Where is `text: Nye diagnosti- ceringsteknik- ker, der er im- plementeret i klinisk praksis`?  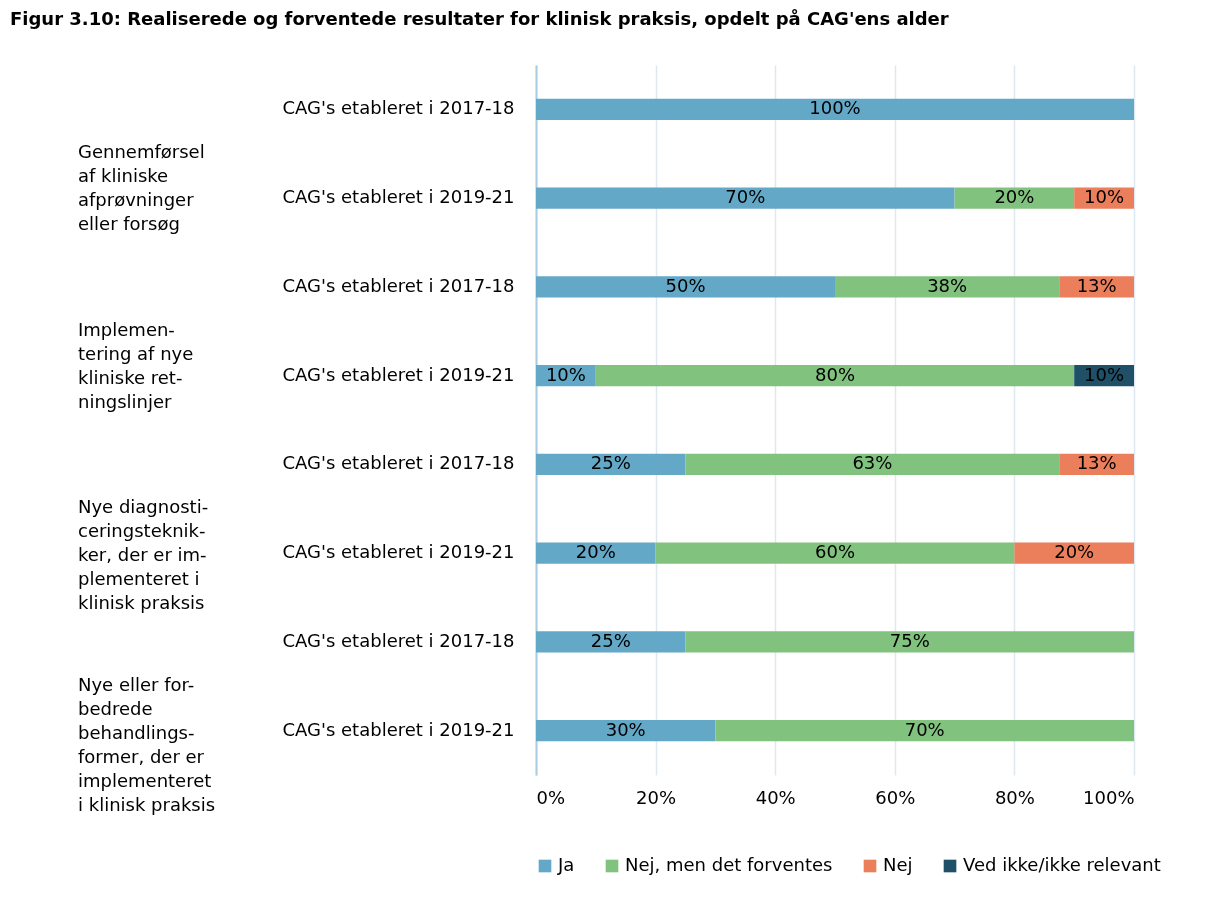 text: Nye diagnosti- ceringsteknik- ker, der er im- plementeret i klinisk praksis is located at coordinates (143, 555).